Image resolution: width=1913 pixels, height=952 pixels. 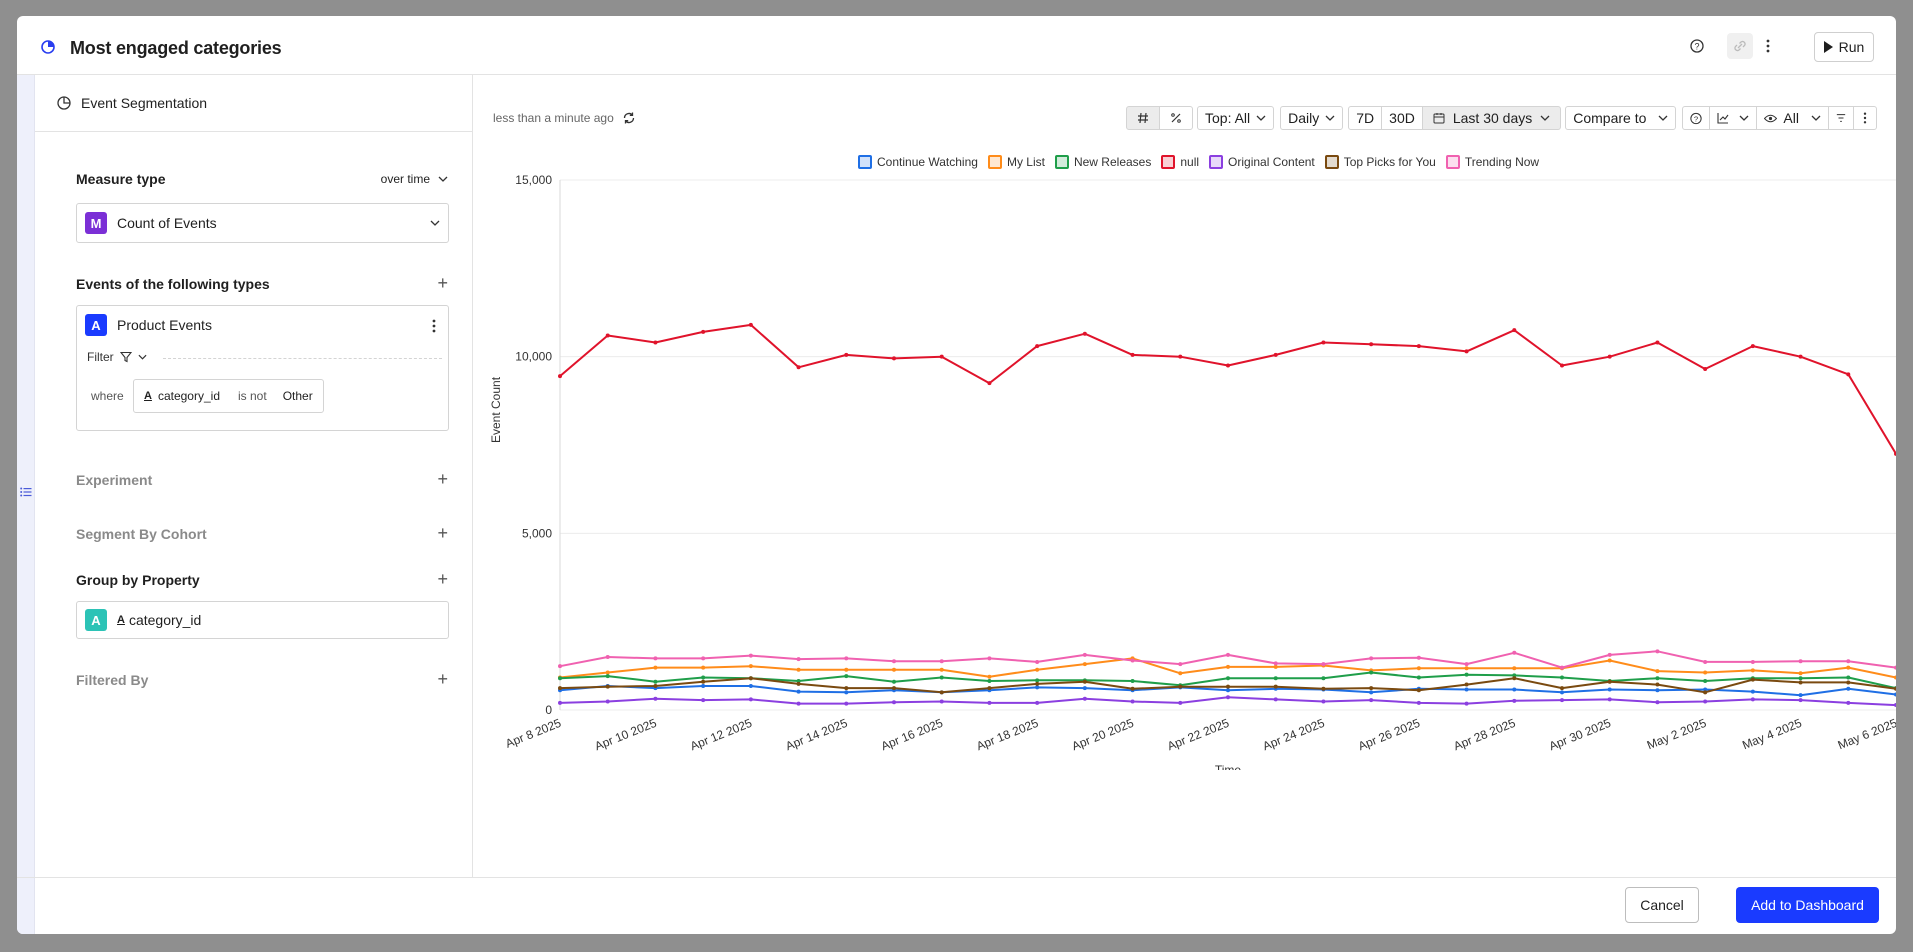 I want to click on group-by-select: A A category_id, so click(x=262, y=620).